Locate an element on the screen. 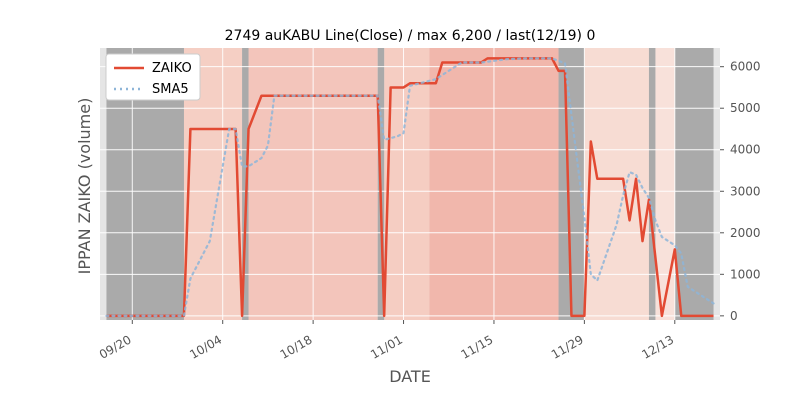 The height and width of the screenshot is (400, 800). x-tick-label-5: 11/29 is located at coordinates (567, 346).